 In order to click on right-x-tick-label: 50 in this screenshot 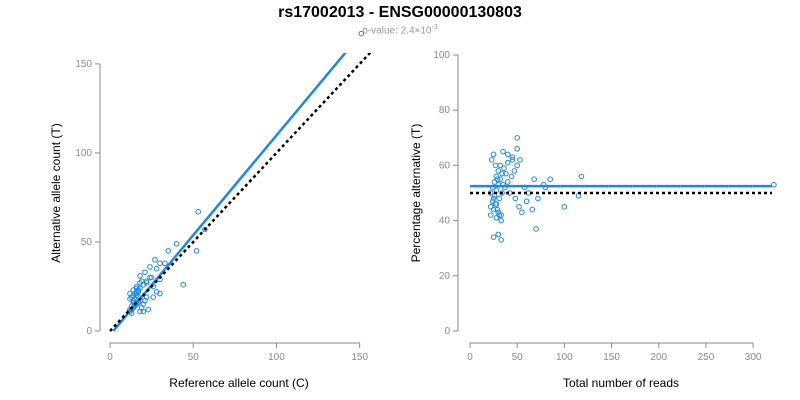, I will do `click(518, 357)`.